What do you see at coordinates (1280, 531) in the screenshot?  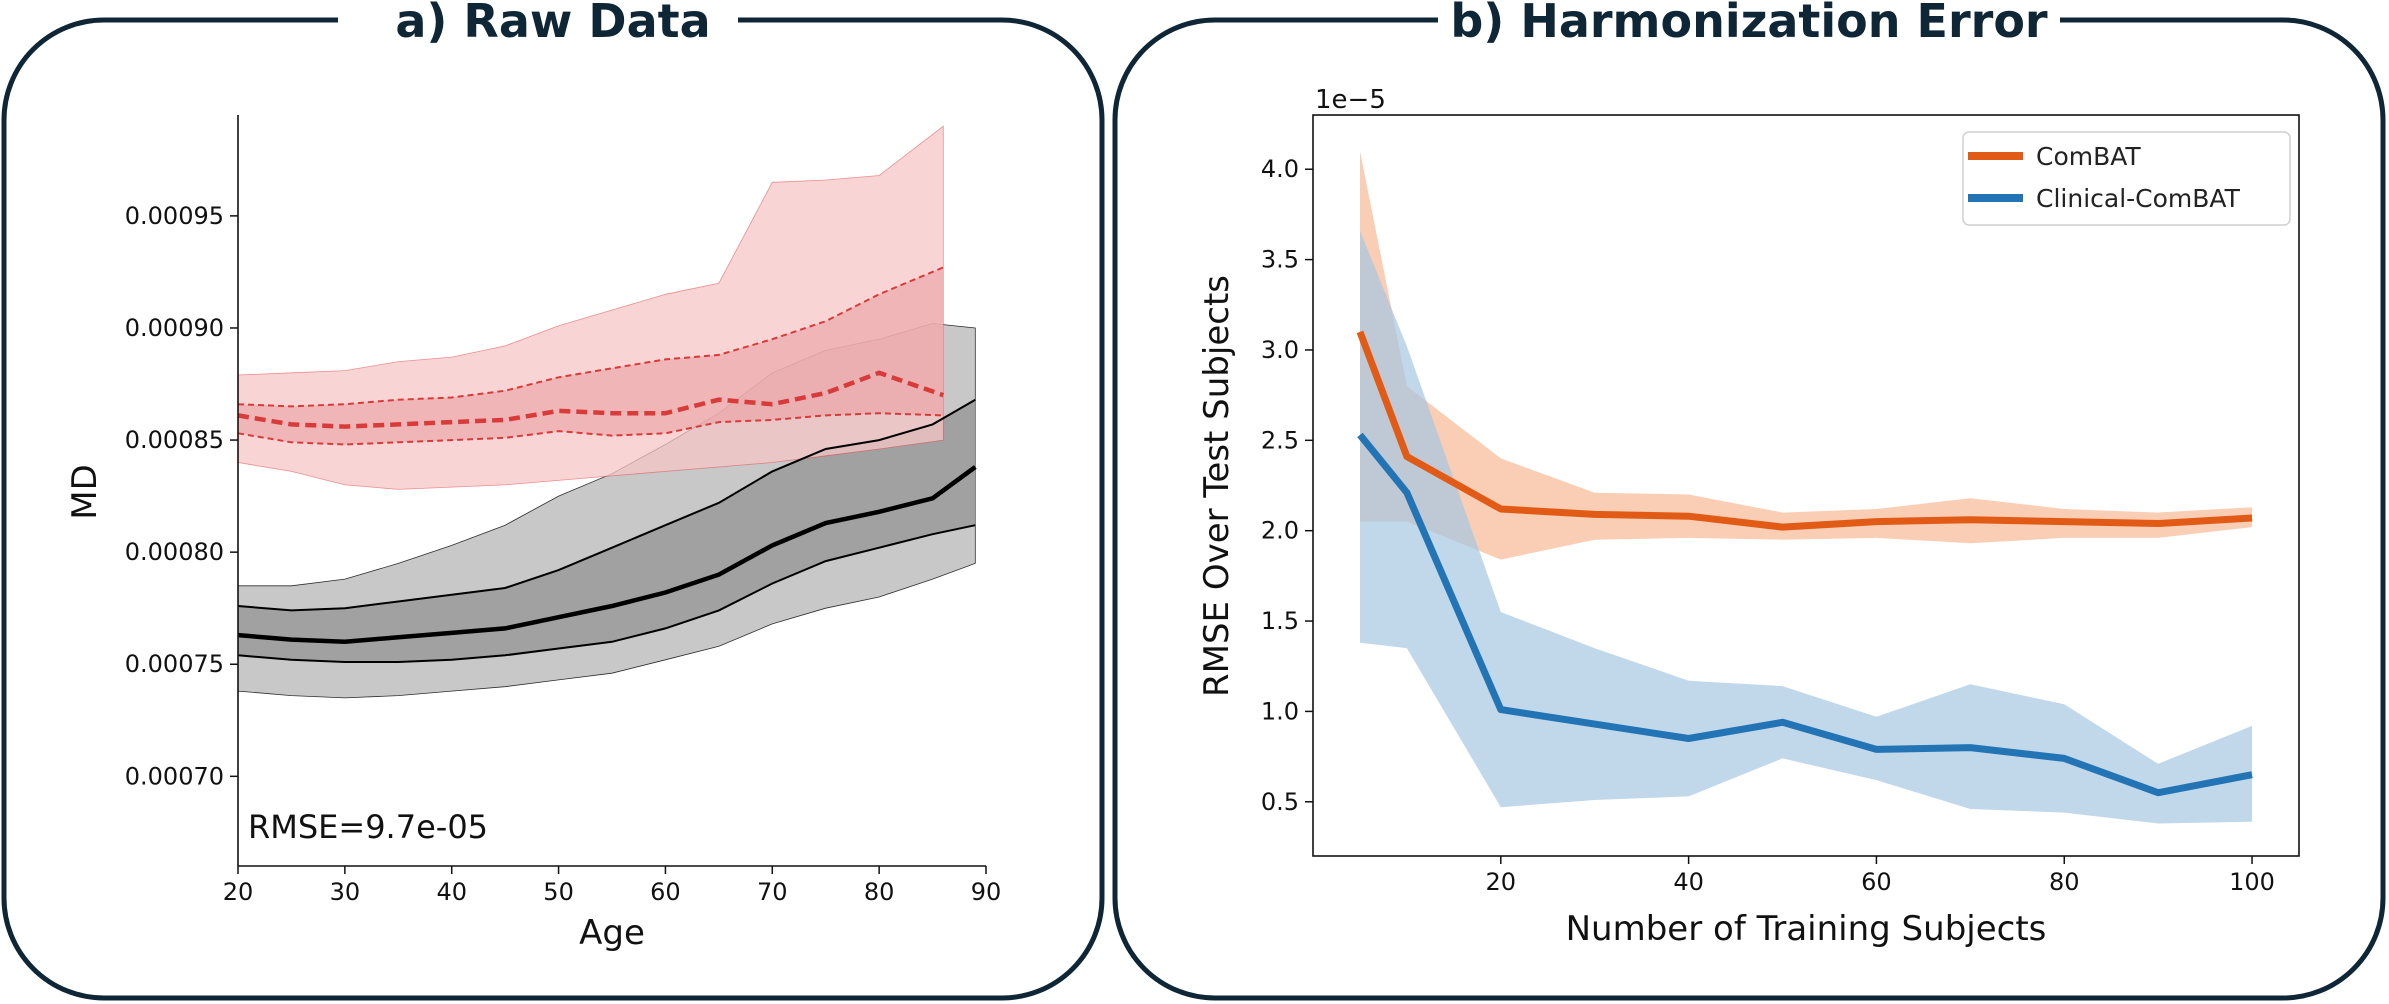 I see `y-tick-label: 2.0` at bounding box center [1280, 531].